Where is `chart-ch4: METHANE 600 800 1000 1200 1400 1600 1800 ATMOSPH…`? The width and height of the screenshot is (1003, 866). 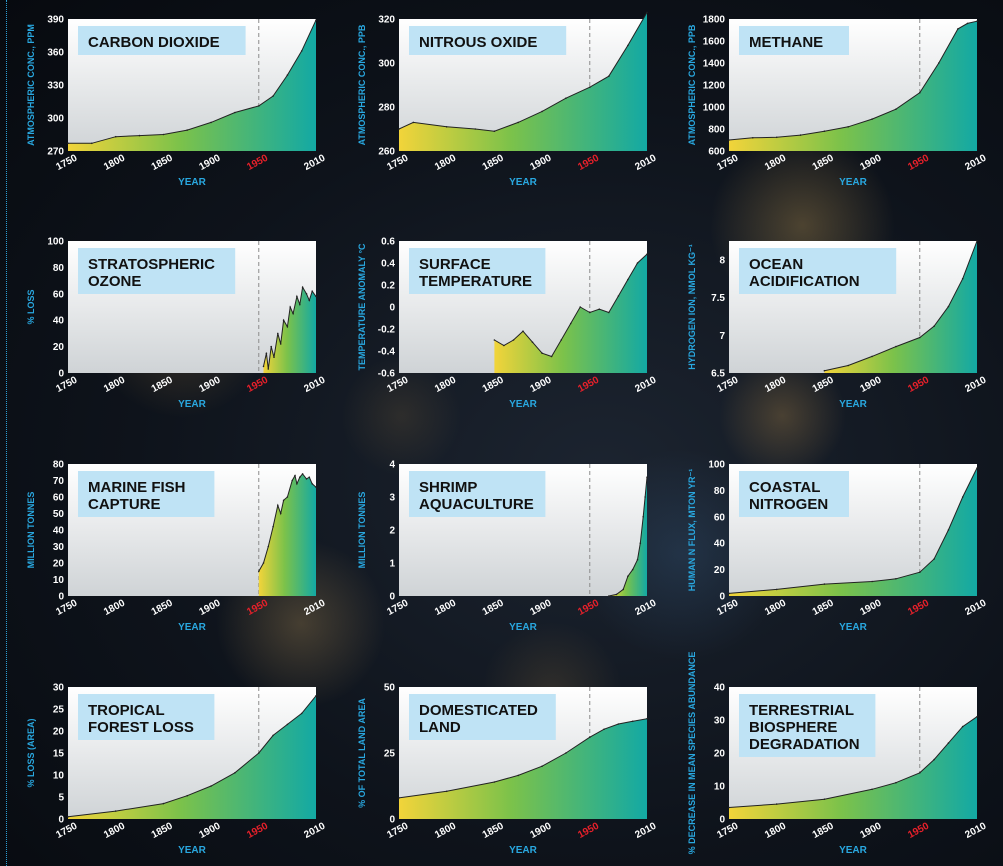 chart-ch4: METHANE 600 800 1000 1200 1400 1600 1800 ATMOSPH… is located at coordinates (838, 102).